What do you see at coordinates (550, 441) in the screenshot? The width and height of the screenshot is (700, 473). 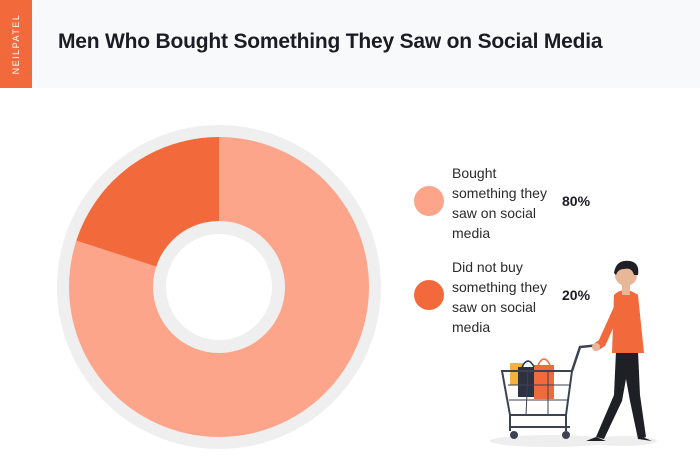 I see `cart-shadow` at bounding box center [550, 441].